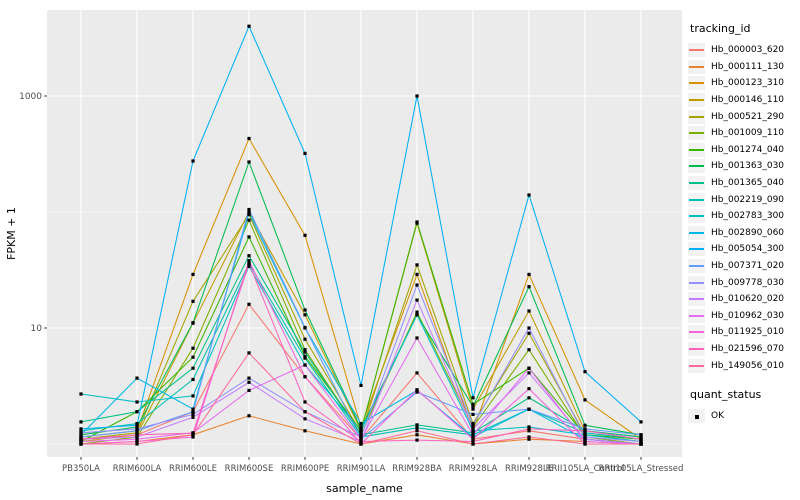  I want to click on legend-item: Hb_001274_040, so click(743, 150).